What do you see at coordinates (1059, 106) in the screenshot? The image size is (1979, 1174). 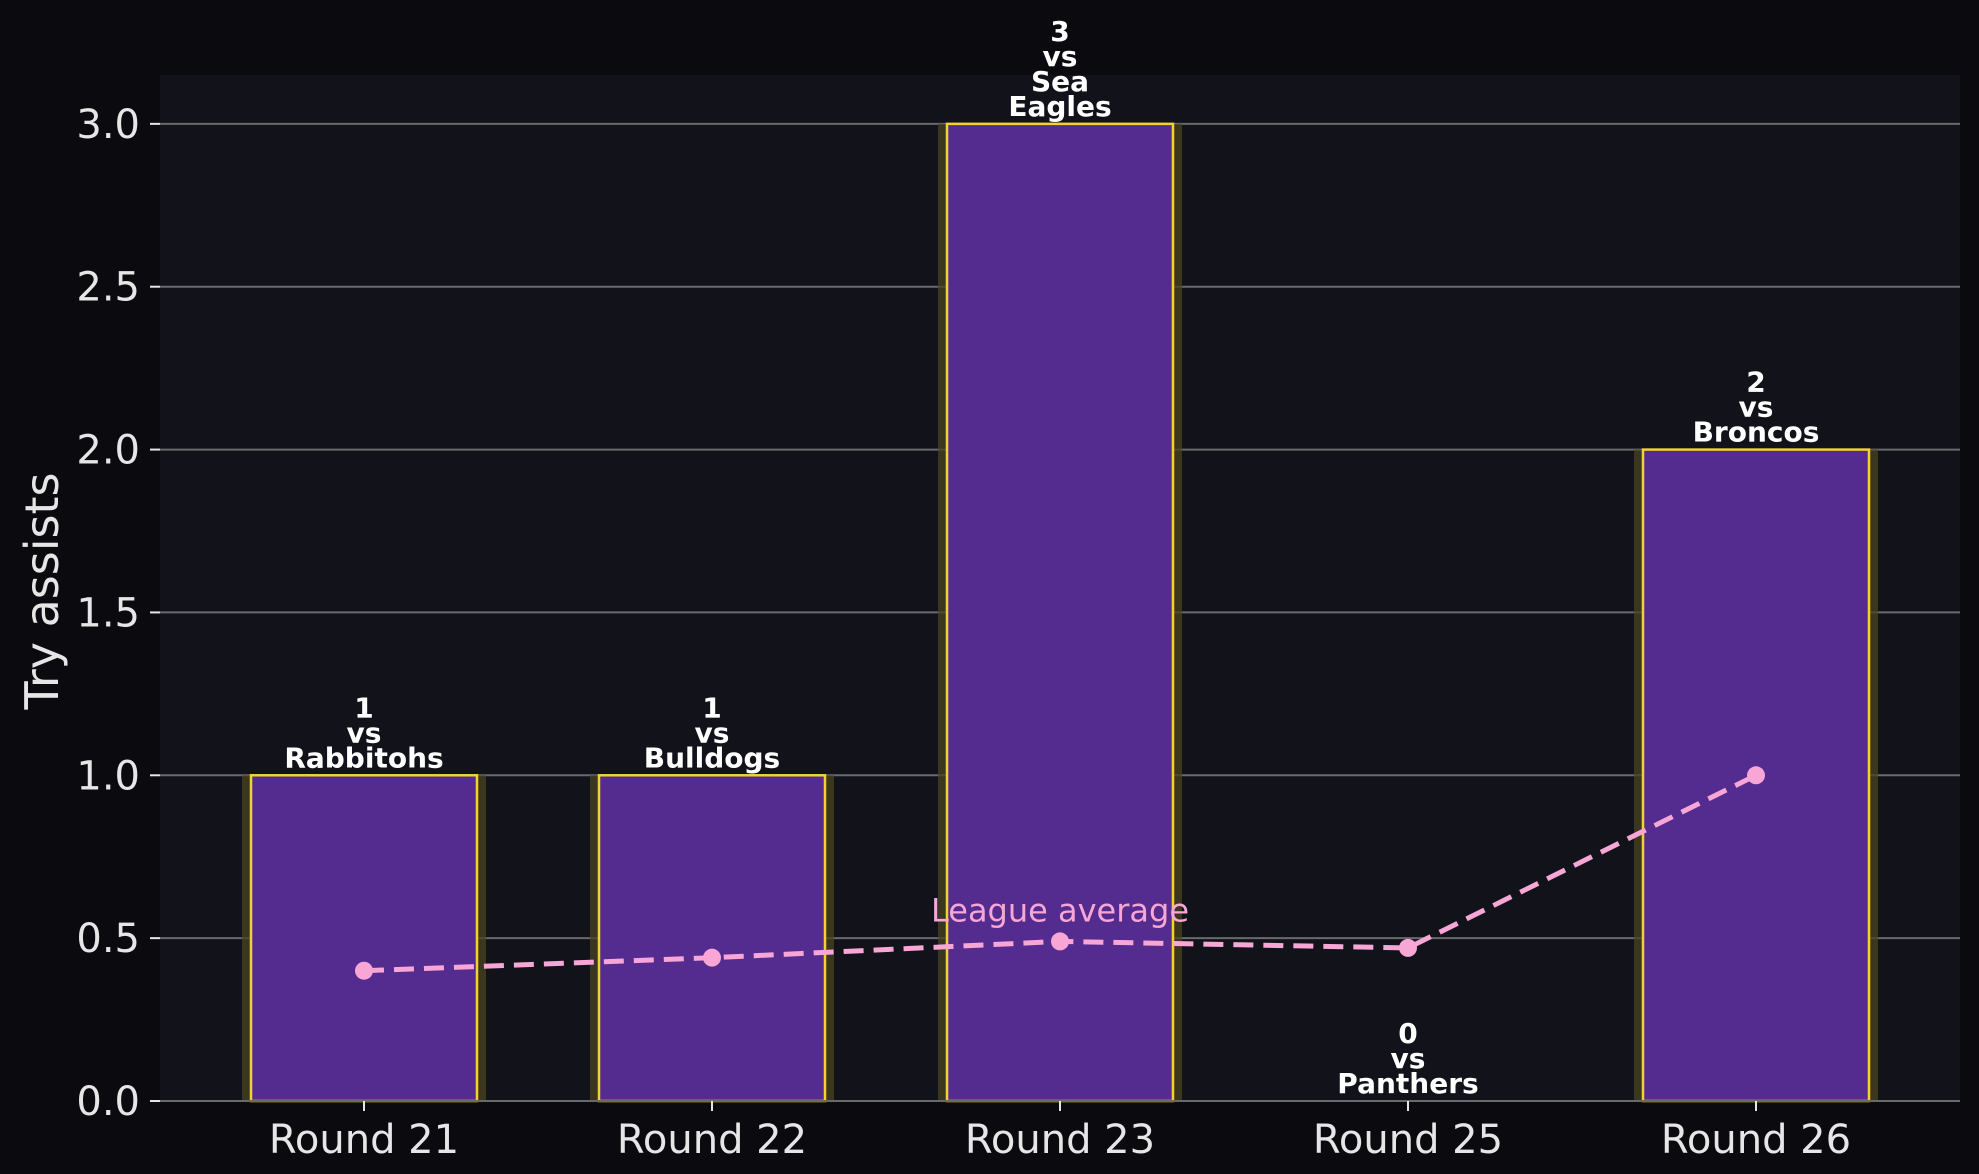 I see `bar-label-line: Eagles` at bounding box center [1059, 106].